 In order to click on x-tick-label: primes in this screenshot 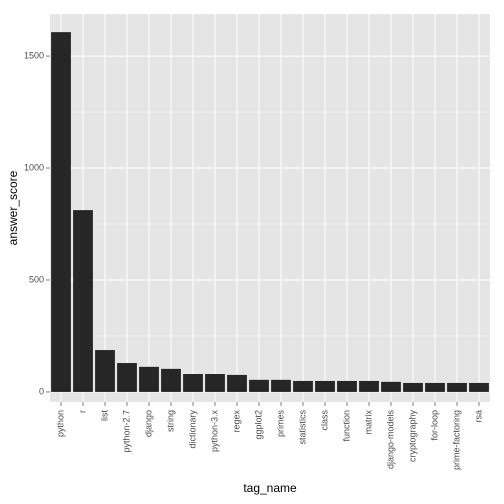, I will do `click(280, 424)`.